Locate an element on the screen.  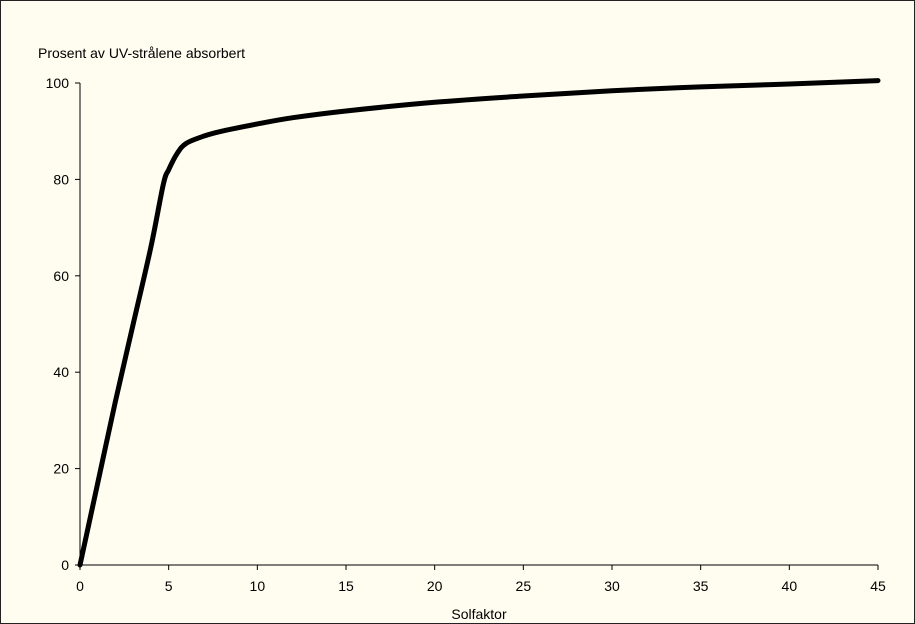
x-tick-label: 30 is located at coordinates (612, 586).